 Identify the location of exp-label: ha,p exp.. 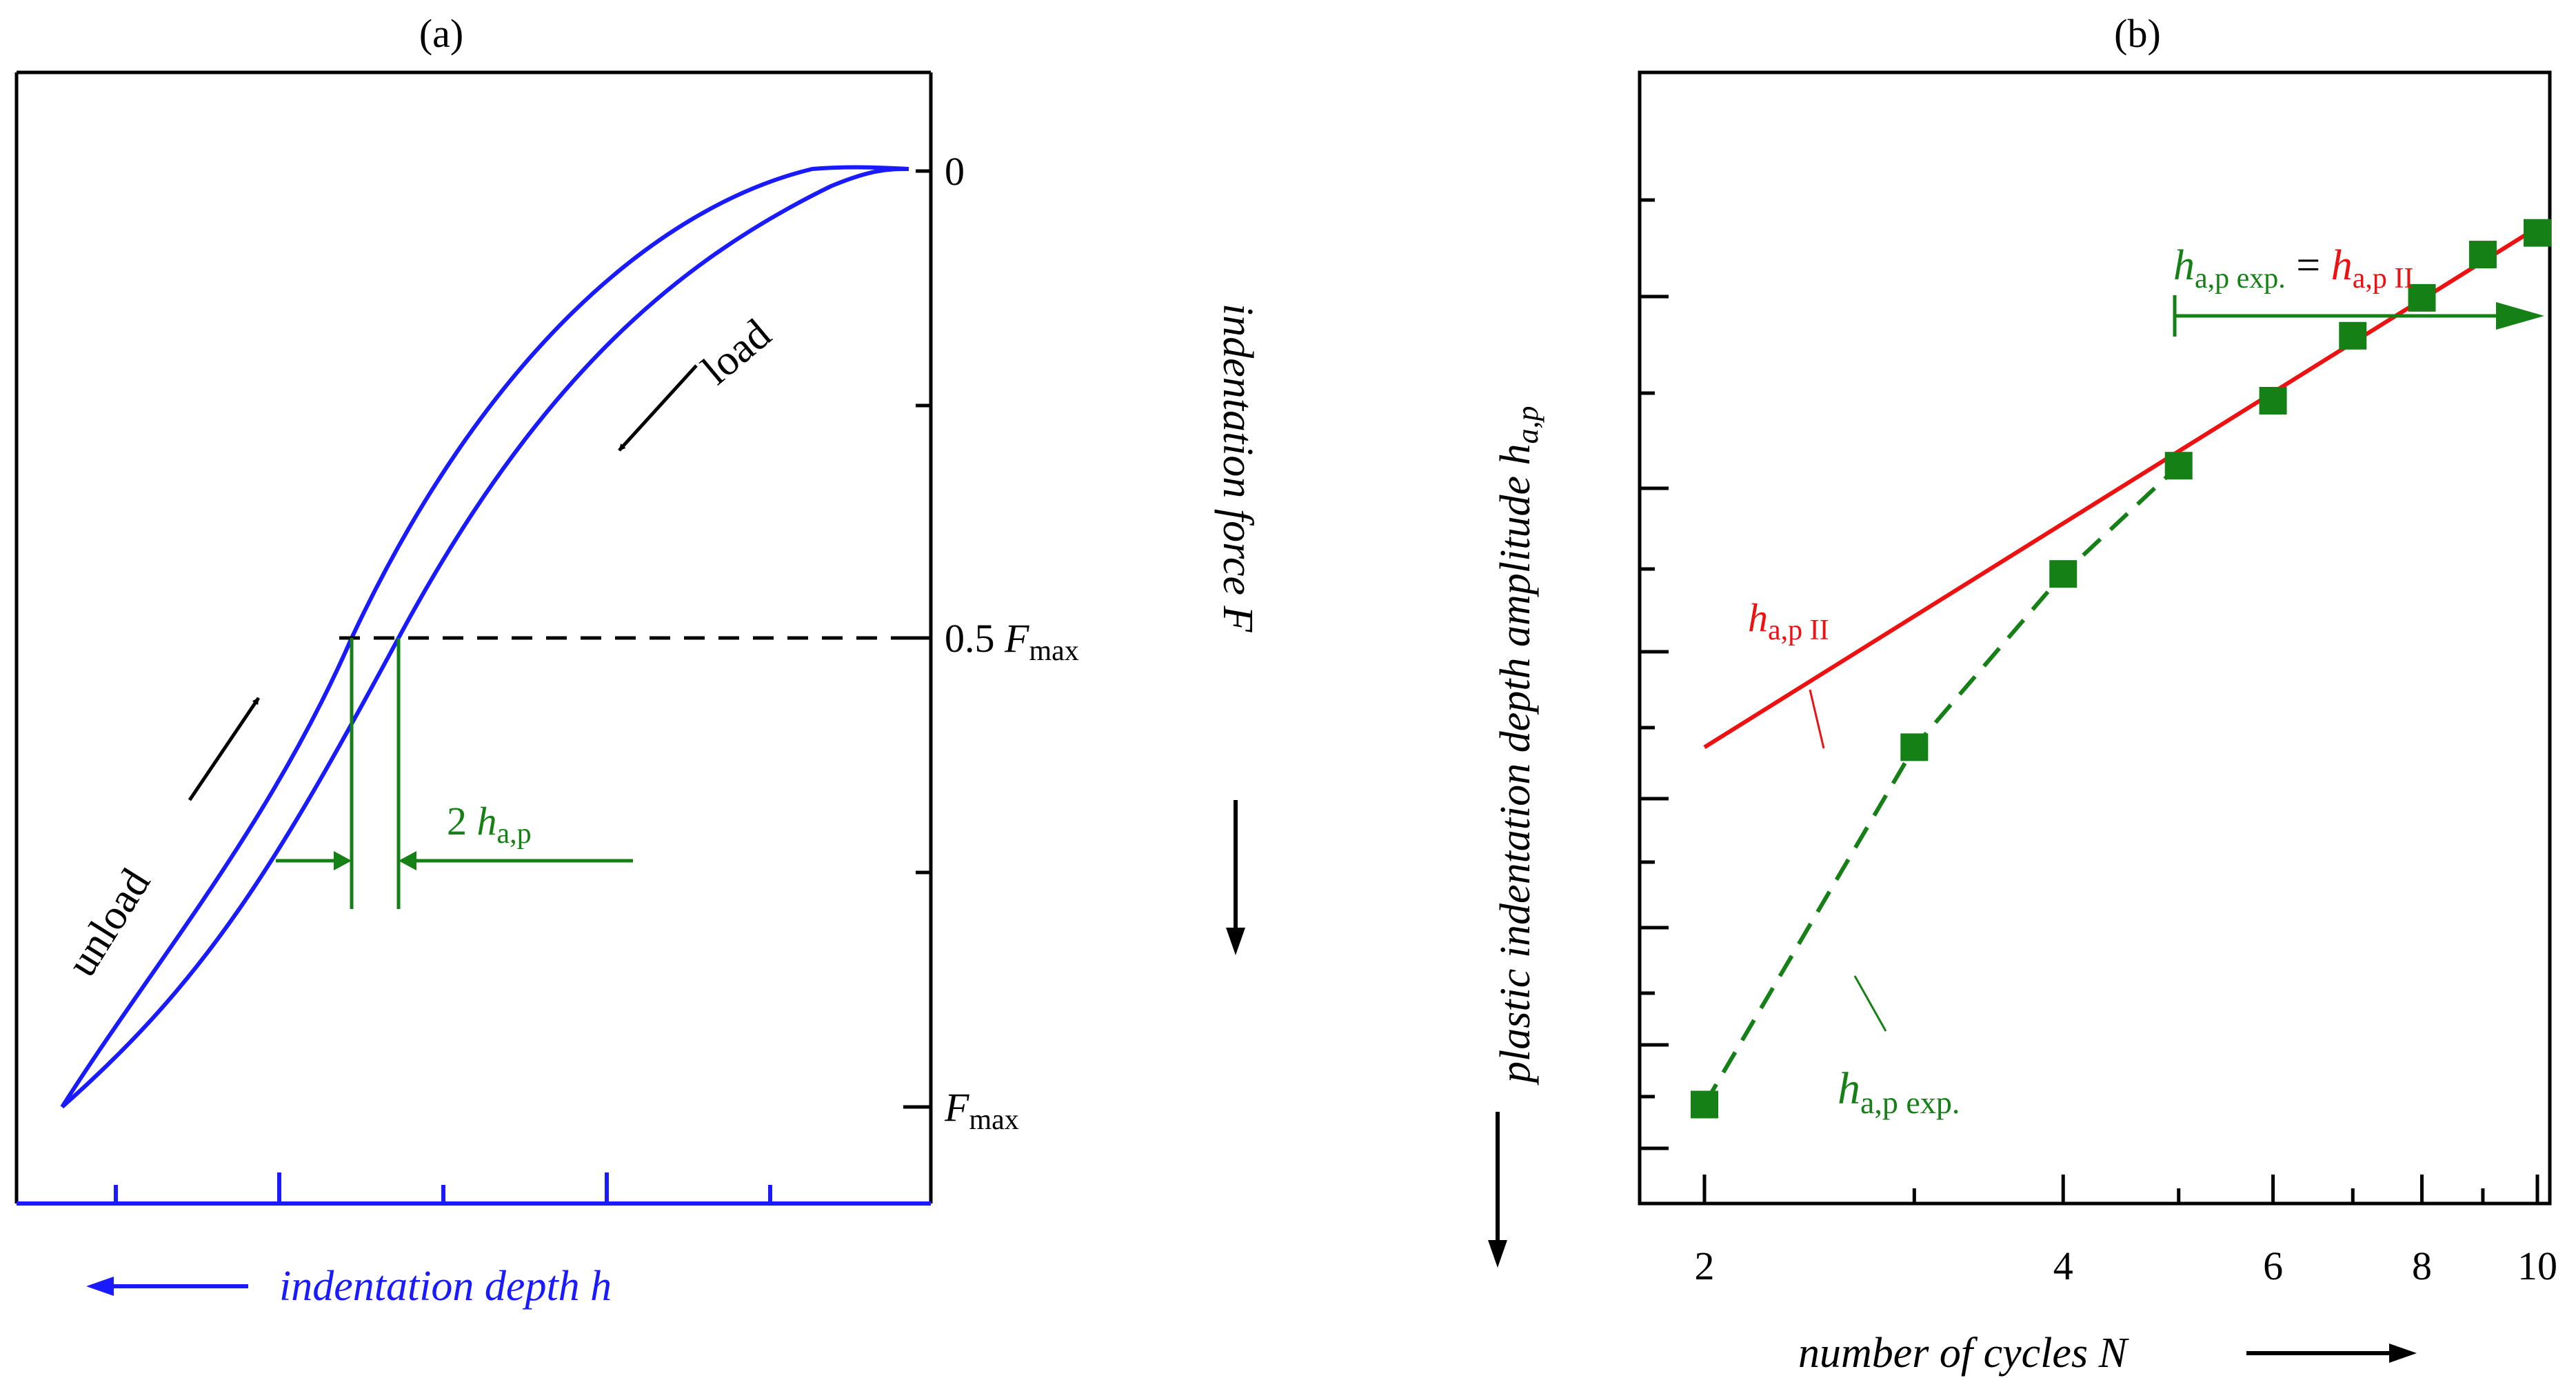
(1899, 1092).